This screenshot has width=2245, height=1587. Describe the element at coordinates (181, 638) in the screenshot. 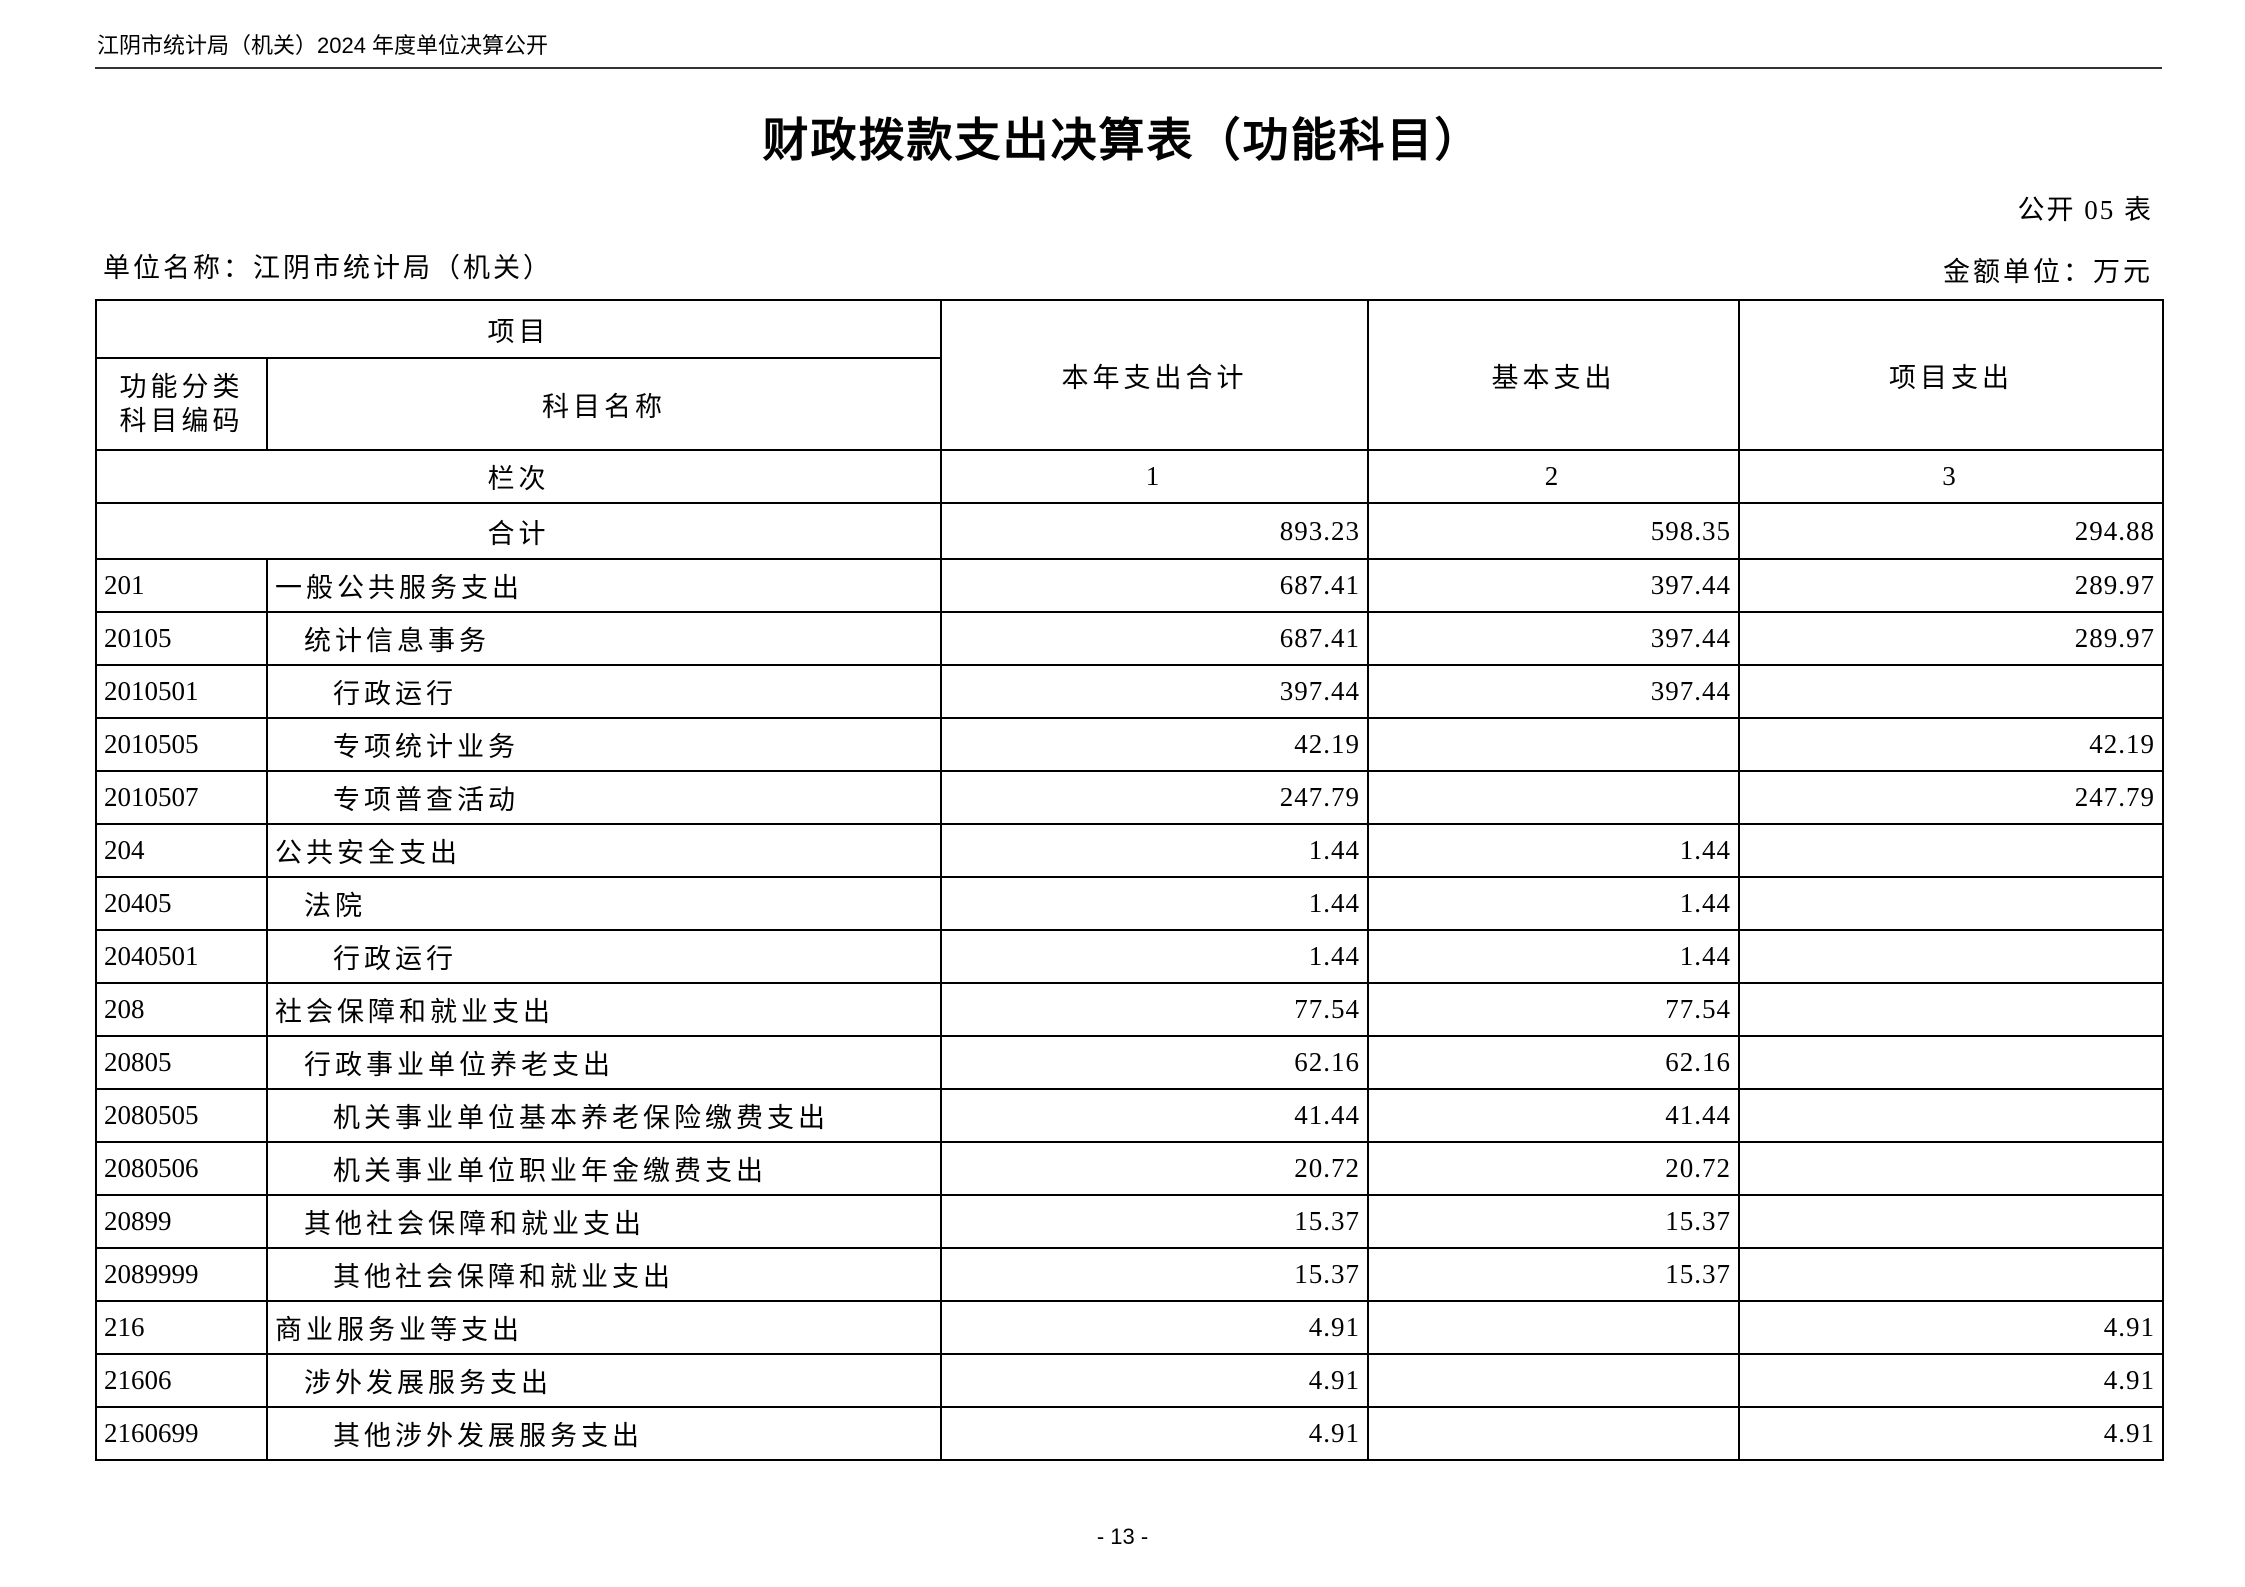

I see `row-code: 20105` at that location.